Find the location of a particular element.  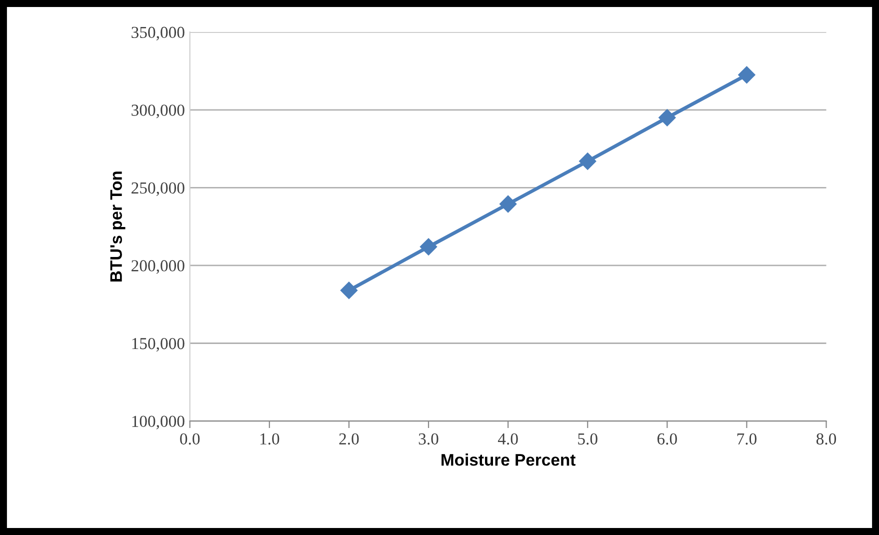

x-tick-label: 8.0 is located at coordinates (826, 439).